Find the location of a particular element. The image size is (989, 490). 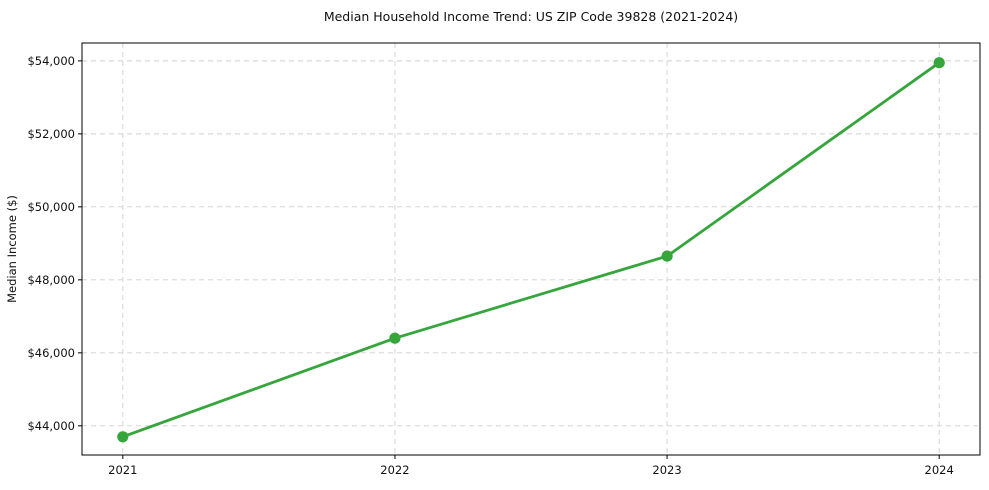

x-tick-label: 2022 is located at coordinates (394, 470).